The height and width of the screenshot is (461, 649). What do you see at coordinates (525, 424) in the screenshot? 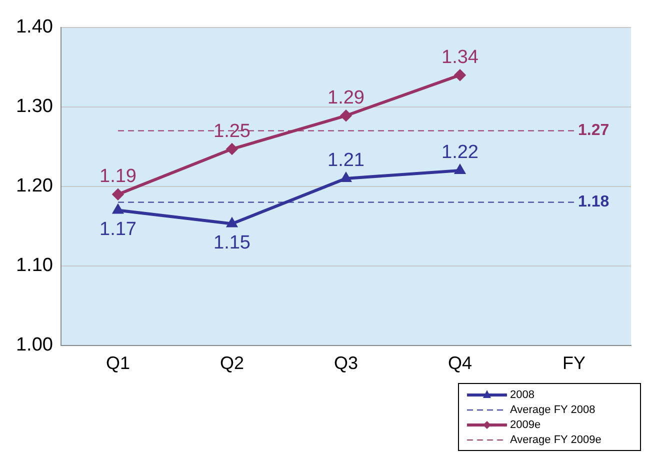
I see `legend-label: 2009e` at bounding box center [525, 424].